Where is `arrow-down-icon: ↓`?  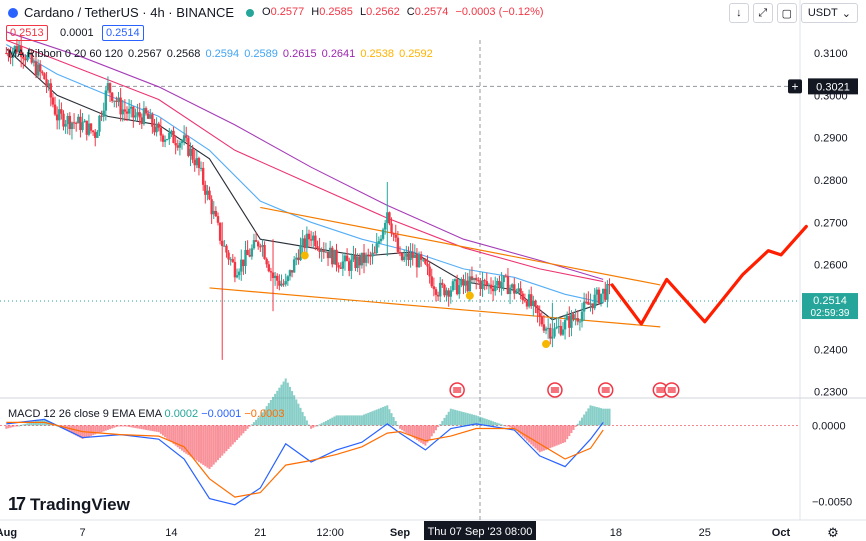
arrow-down-icon: ↓ is located at coordinates (738, 13).